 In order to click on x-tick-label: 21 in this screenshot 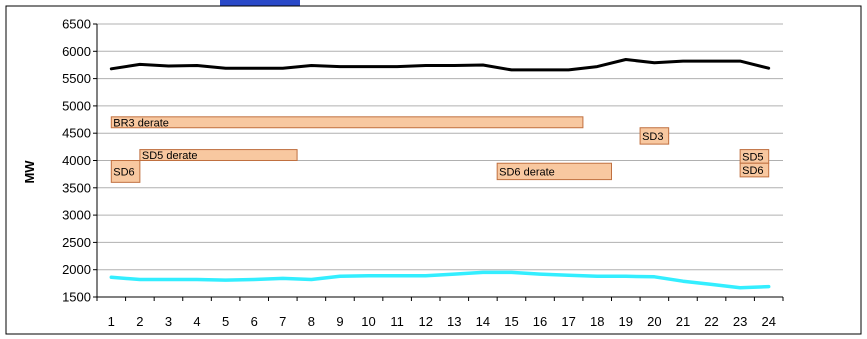, I will do `click(683, 321)`.